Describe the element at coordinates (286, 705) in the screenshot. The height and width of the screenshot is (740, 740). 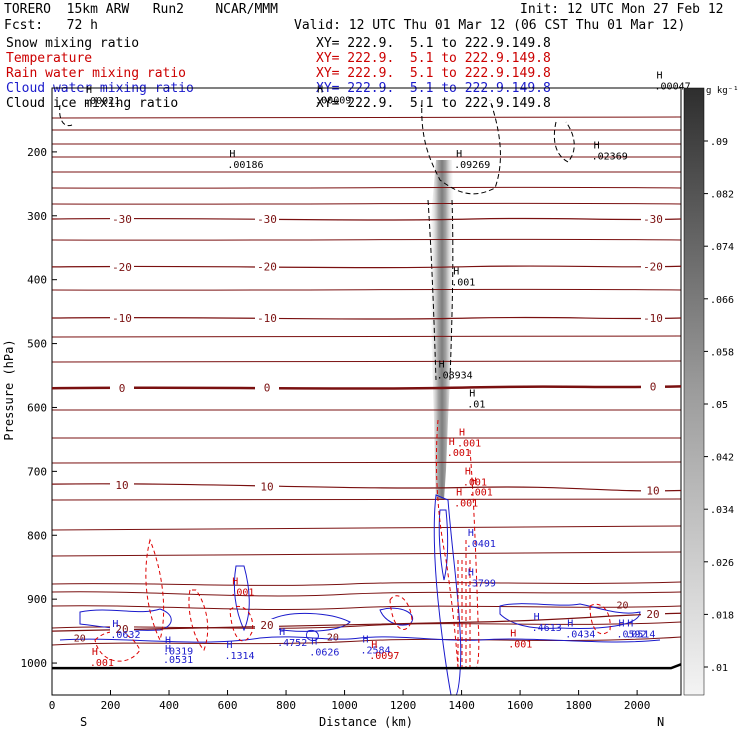
I see `x-tick-label: 800` at that location.